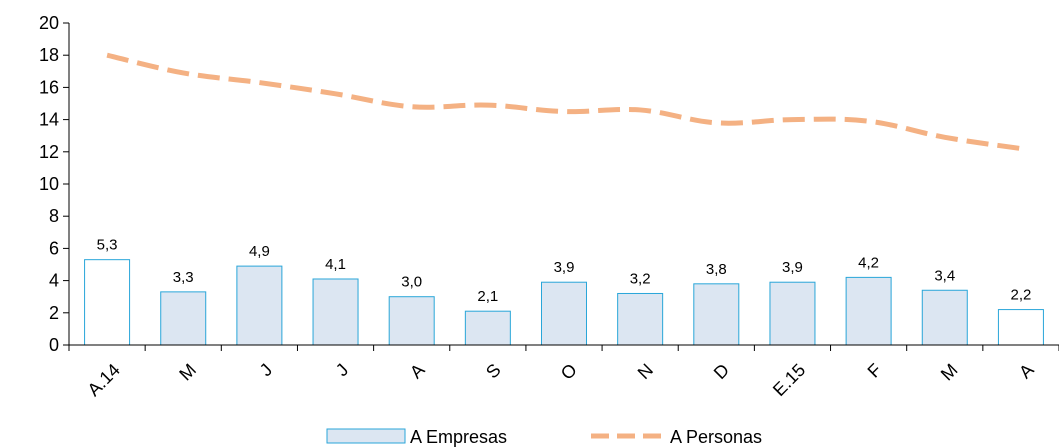  What do you see at coordinates (544, 437) in the screenshot?
I see `legend: A Empresas A Personas` at bounding box center [544, 437].